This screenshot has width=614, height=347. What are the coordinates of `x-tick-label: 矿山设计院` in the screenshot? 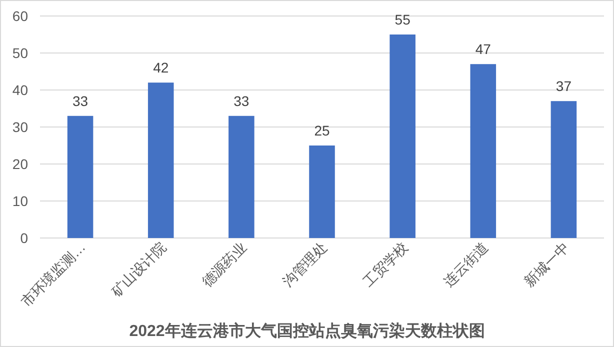 It's located at (138, 269).